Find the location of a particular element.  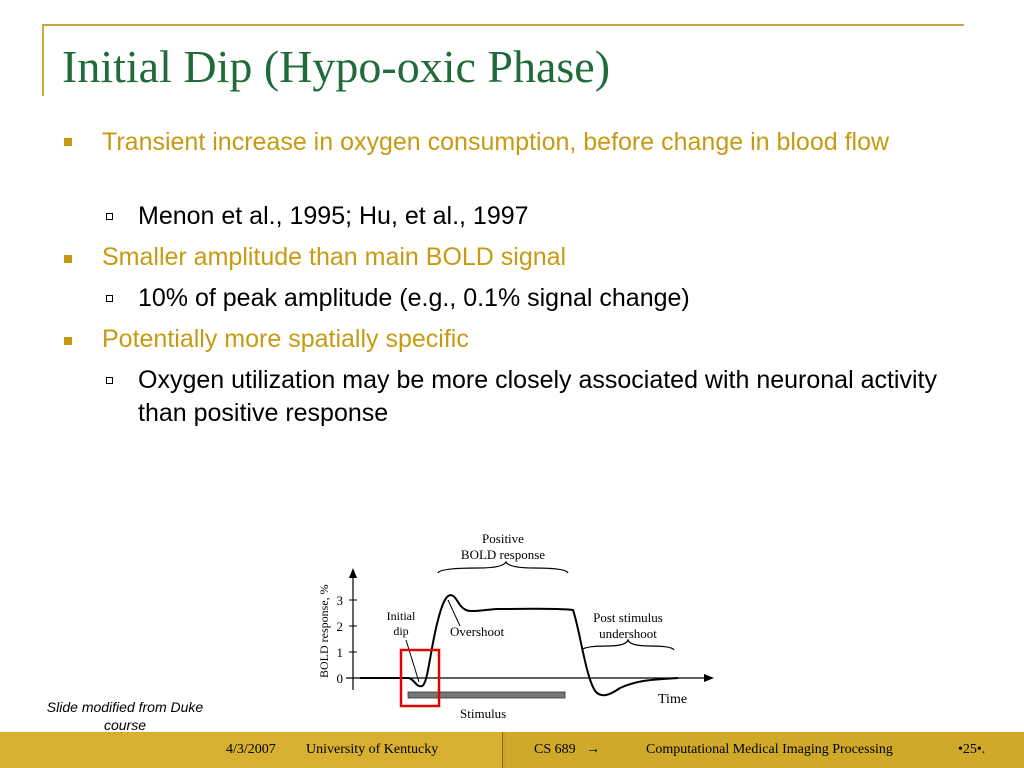

x-axis-arrowhead is located at coordinates (709, 678).